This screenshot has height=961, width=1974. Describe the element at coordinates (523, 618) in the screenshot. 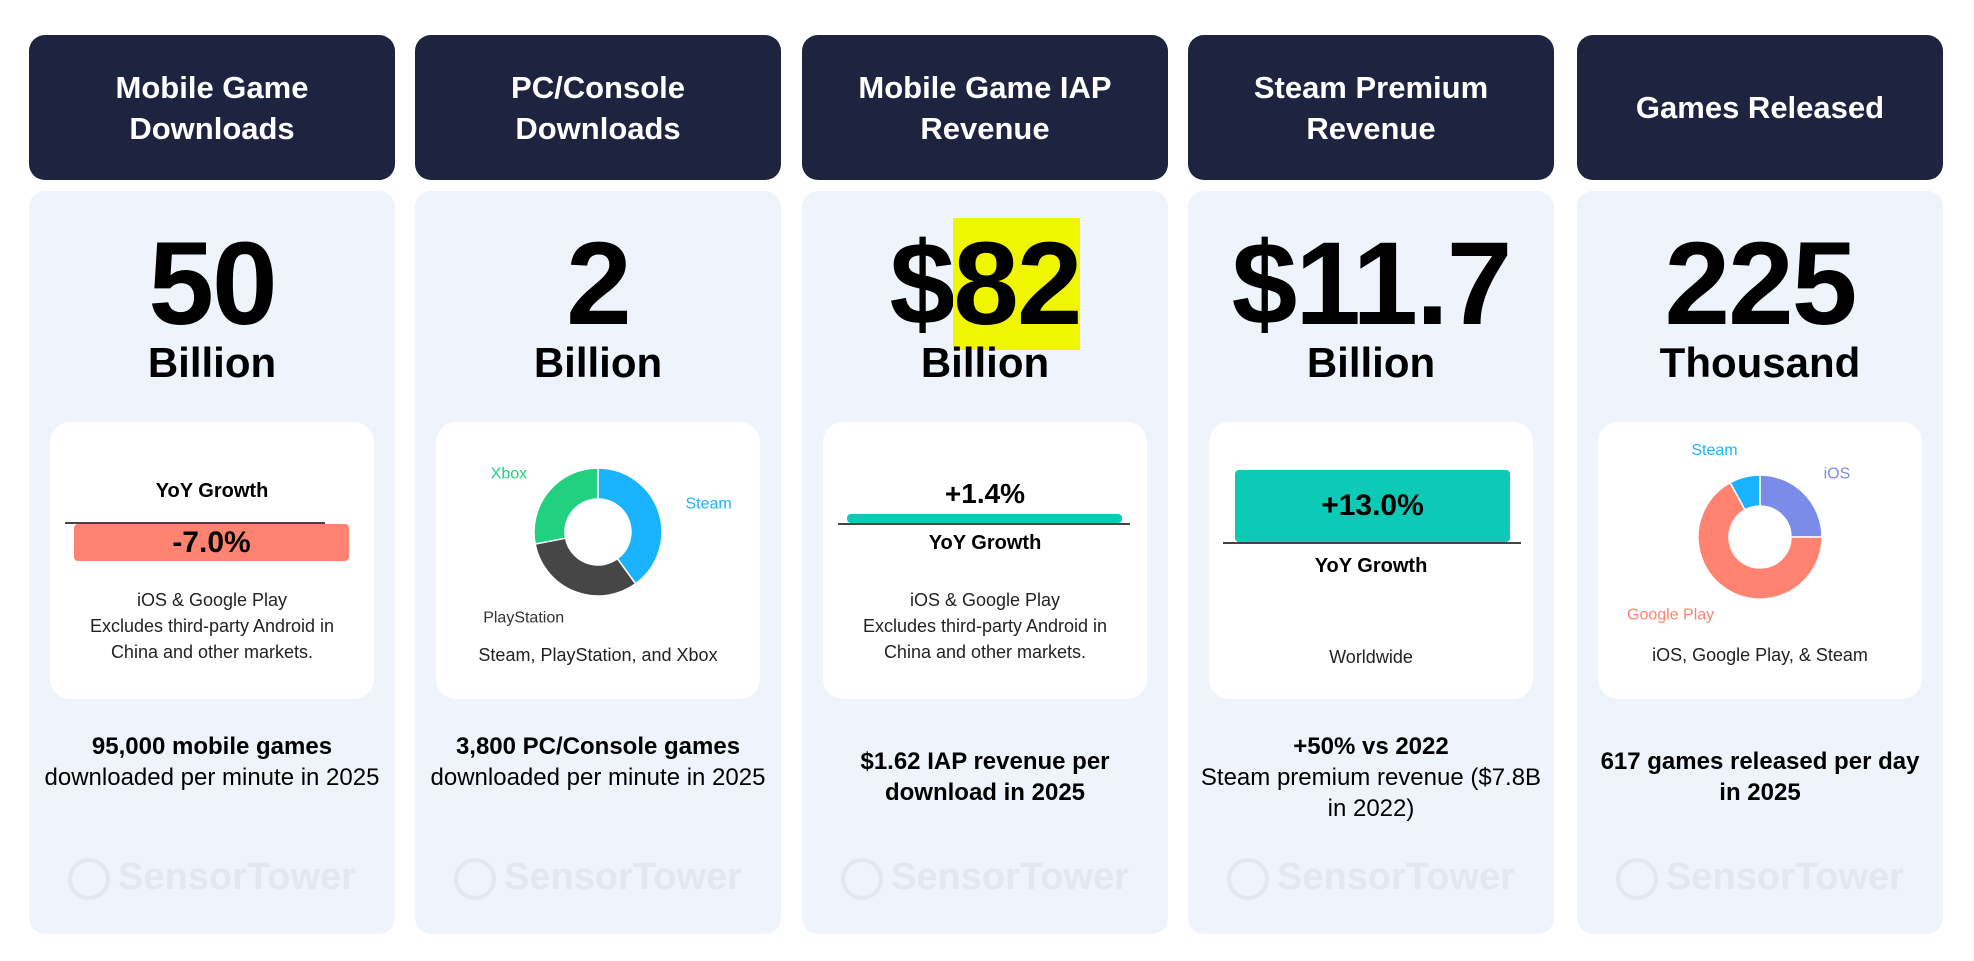

I see `donut-label: PlayStation` at that location.